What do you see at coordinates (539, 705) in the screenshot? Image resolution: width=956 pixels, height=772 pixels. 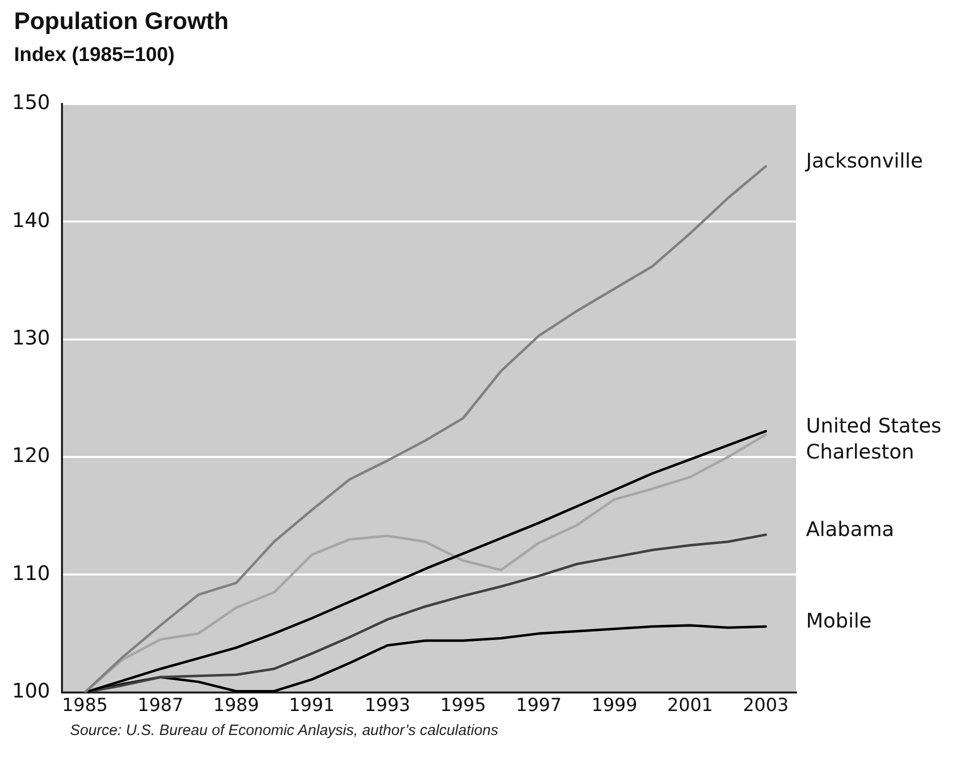 I see `x-tick-label: 1997` at bounding box center [539, 705].